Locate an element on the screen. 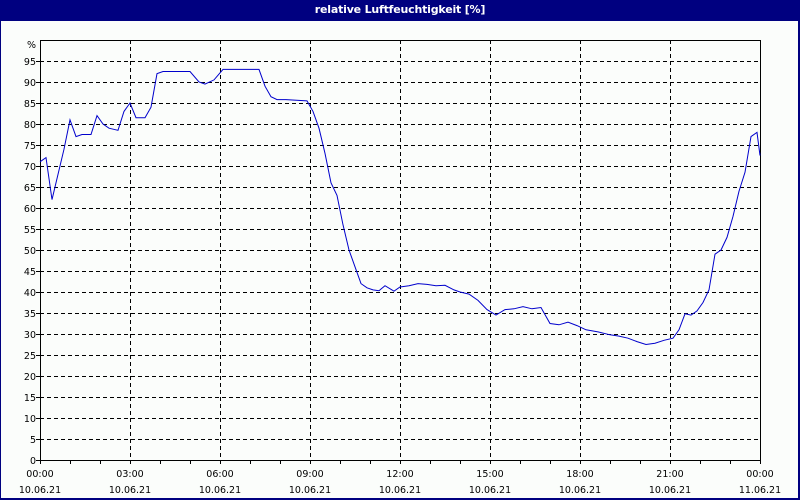 The width and height of the screenshot is (800, 500). y-tick-label: 20 is located at coordinates (30, 377).